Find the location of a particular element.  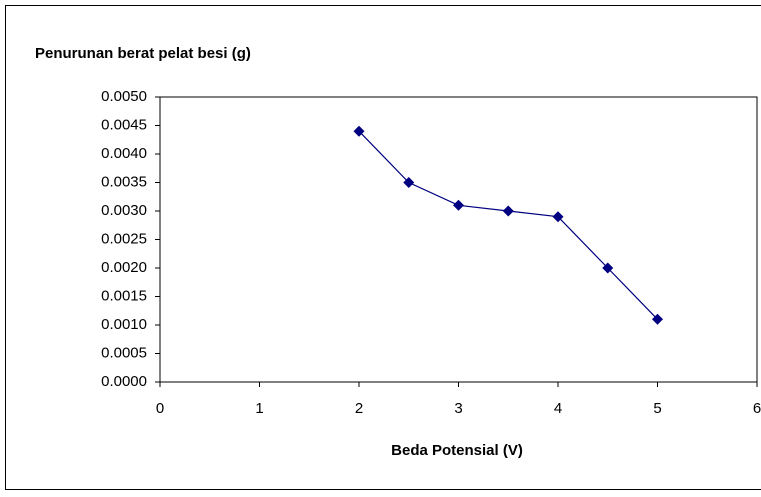

x-tick-label: 2 is located at coordinates (359, 408).